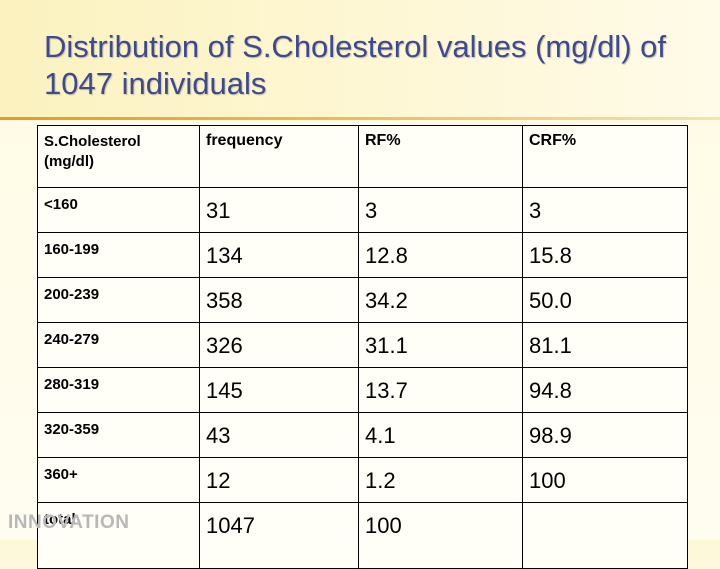 This screenshot has width=720, height=569. What do you see at coordinates (605, 435) in the screenshot?
I see `crf-cell: 98.9` at bounding box center [605, 435].